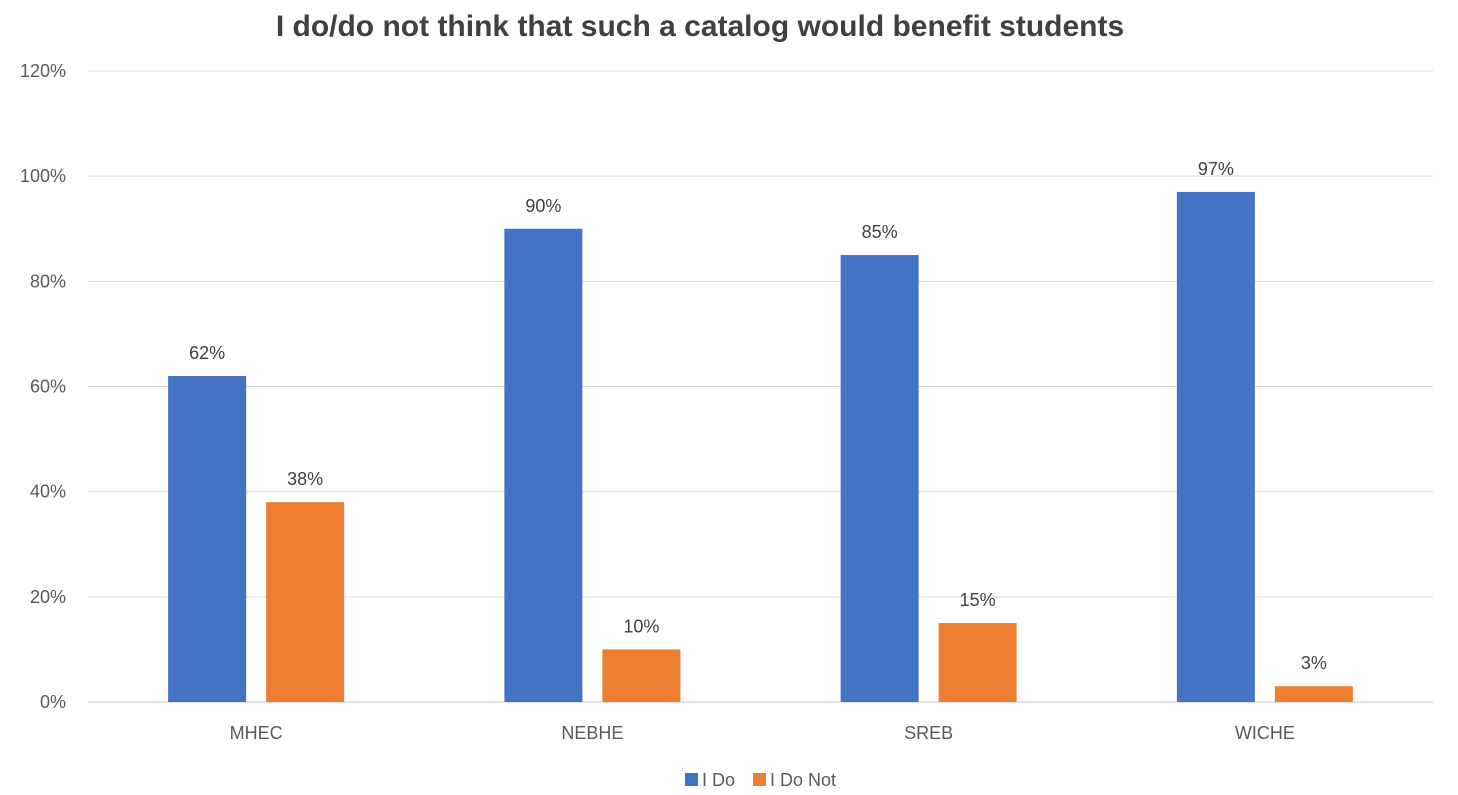 Image resolution: width=1458 pixels, height=795 pixels. What do you see at coordinates (928, 733) in the screenshot?
I see `x-category-label: SREB` at bounding box center [928, 733].